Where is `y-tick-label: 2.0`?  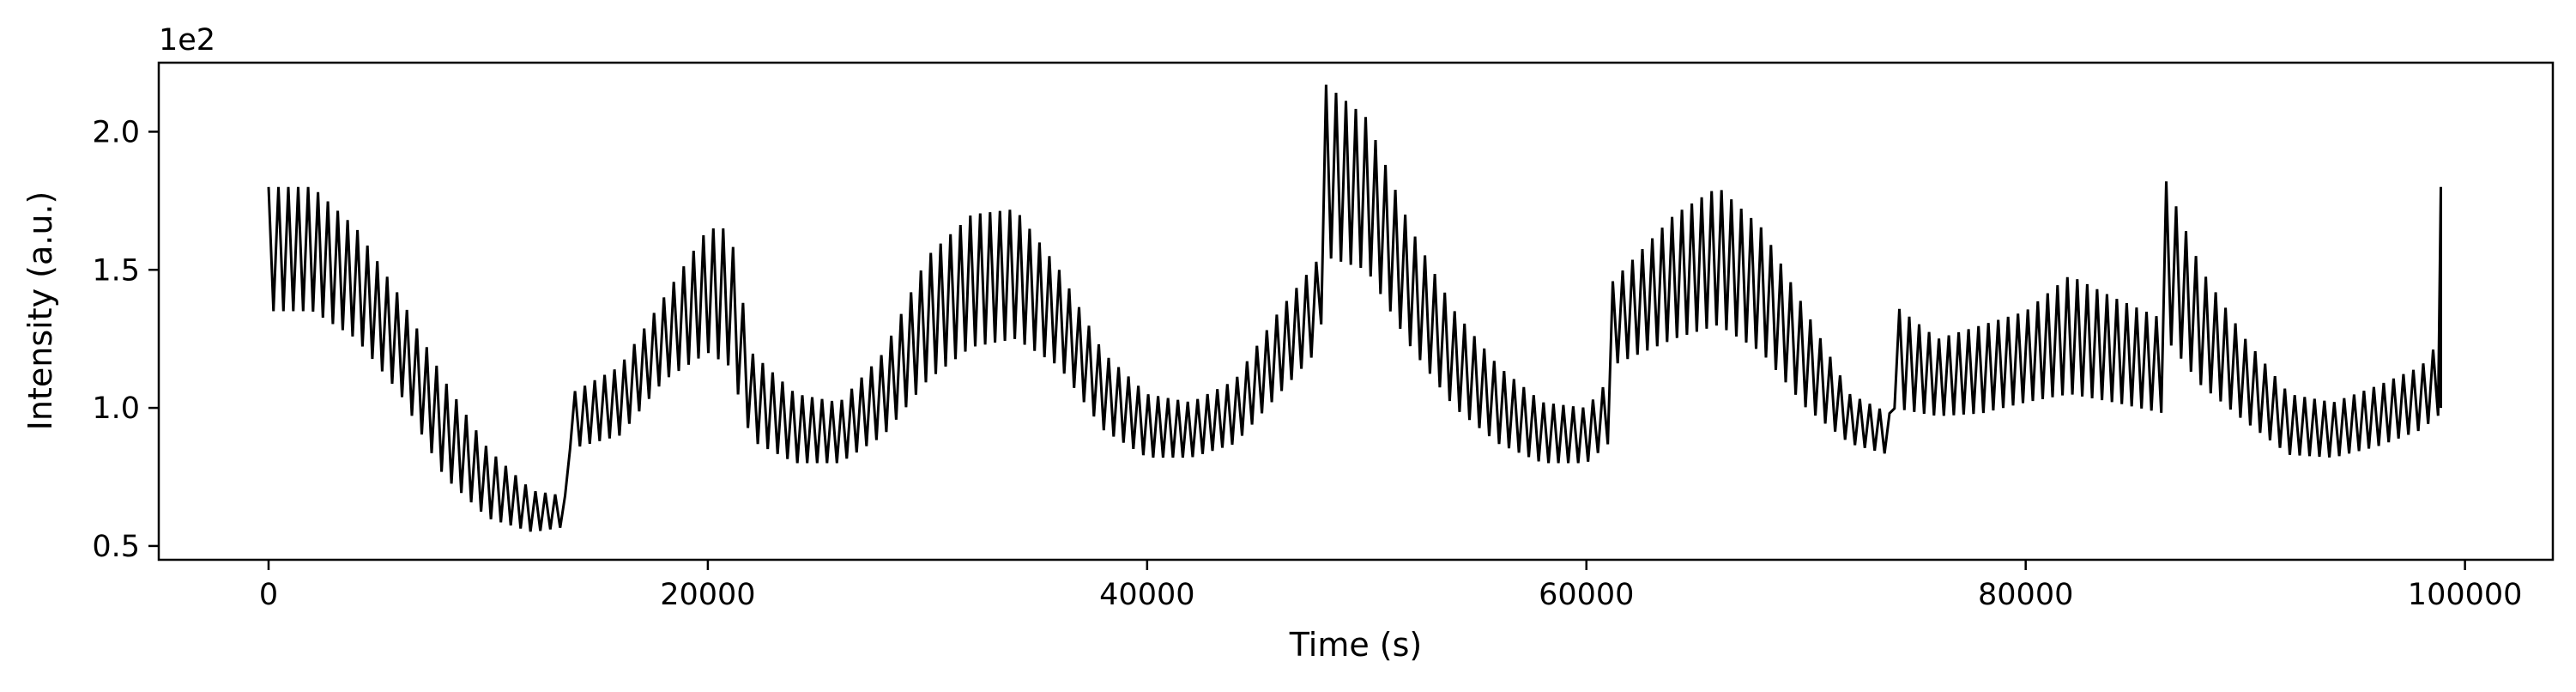
y-tick-label: 2.0 is located at coordinates (116, 132).